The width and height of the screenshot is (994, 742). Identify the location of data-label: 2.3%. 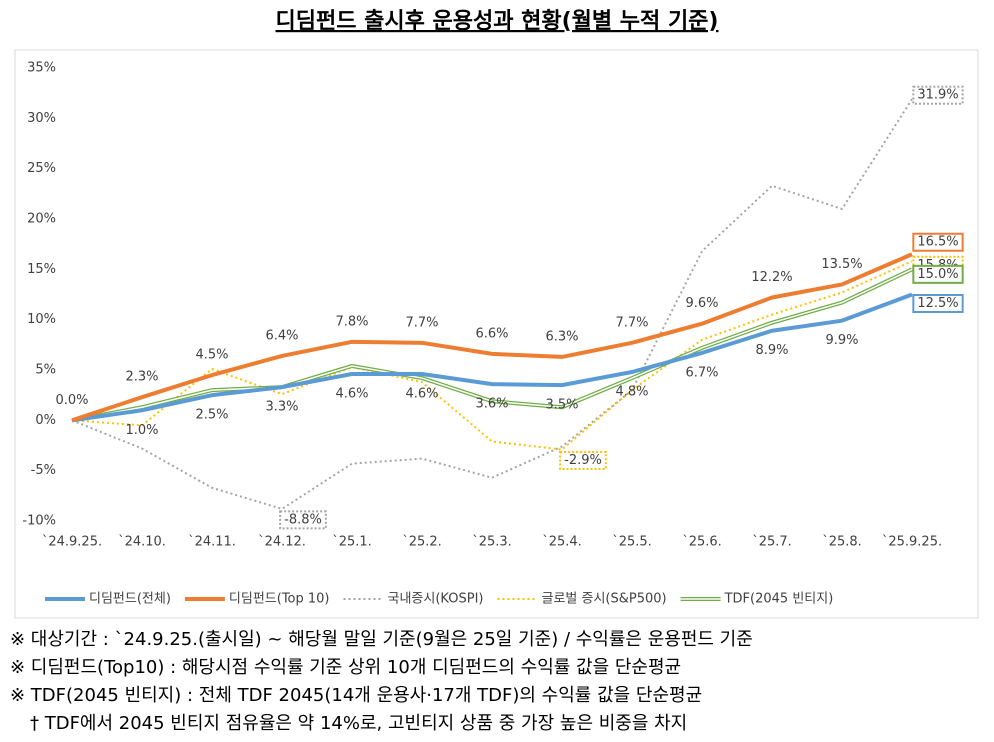
(141, 377).